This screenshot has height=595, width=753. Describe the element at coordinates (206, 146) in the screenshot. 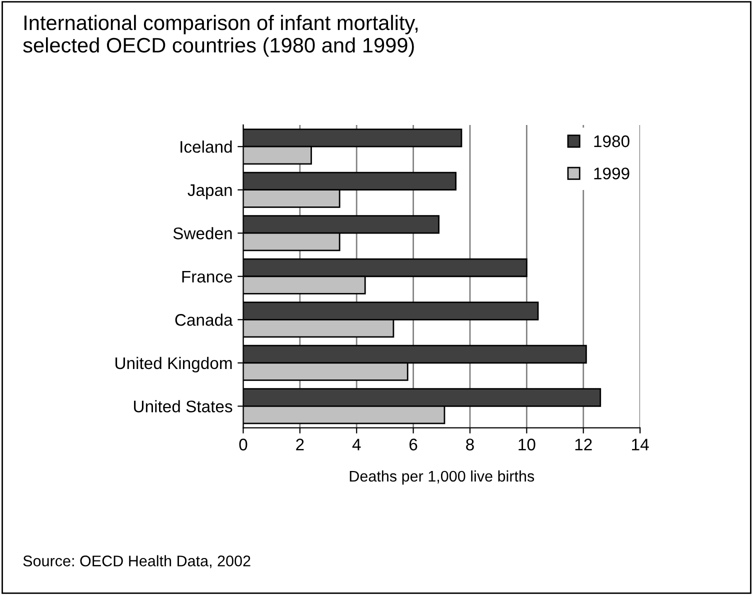

I see `y-tick-label: Iceland` at that location.